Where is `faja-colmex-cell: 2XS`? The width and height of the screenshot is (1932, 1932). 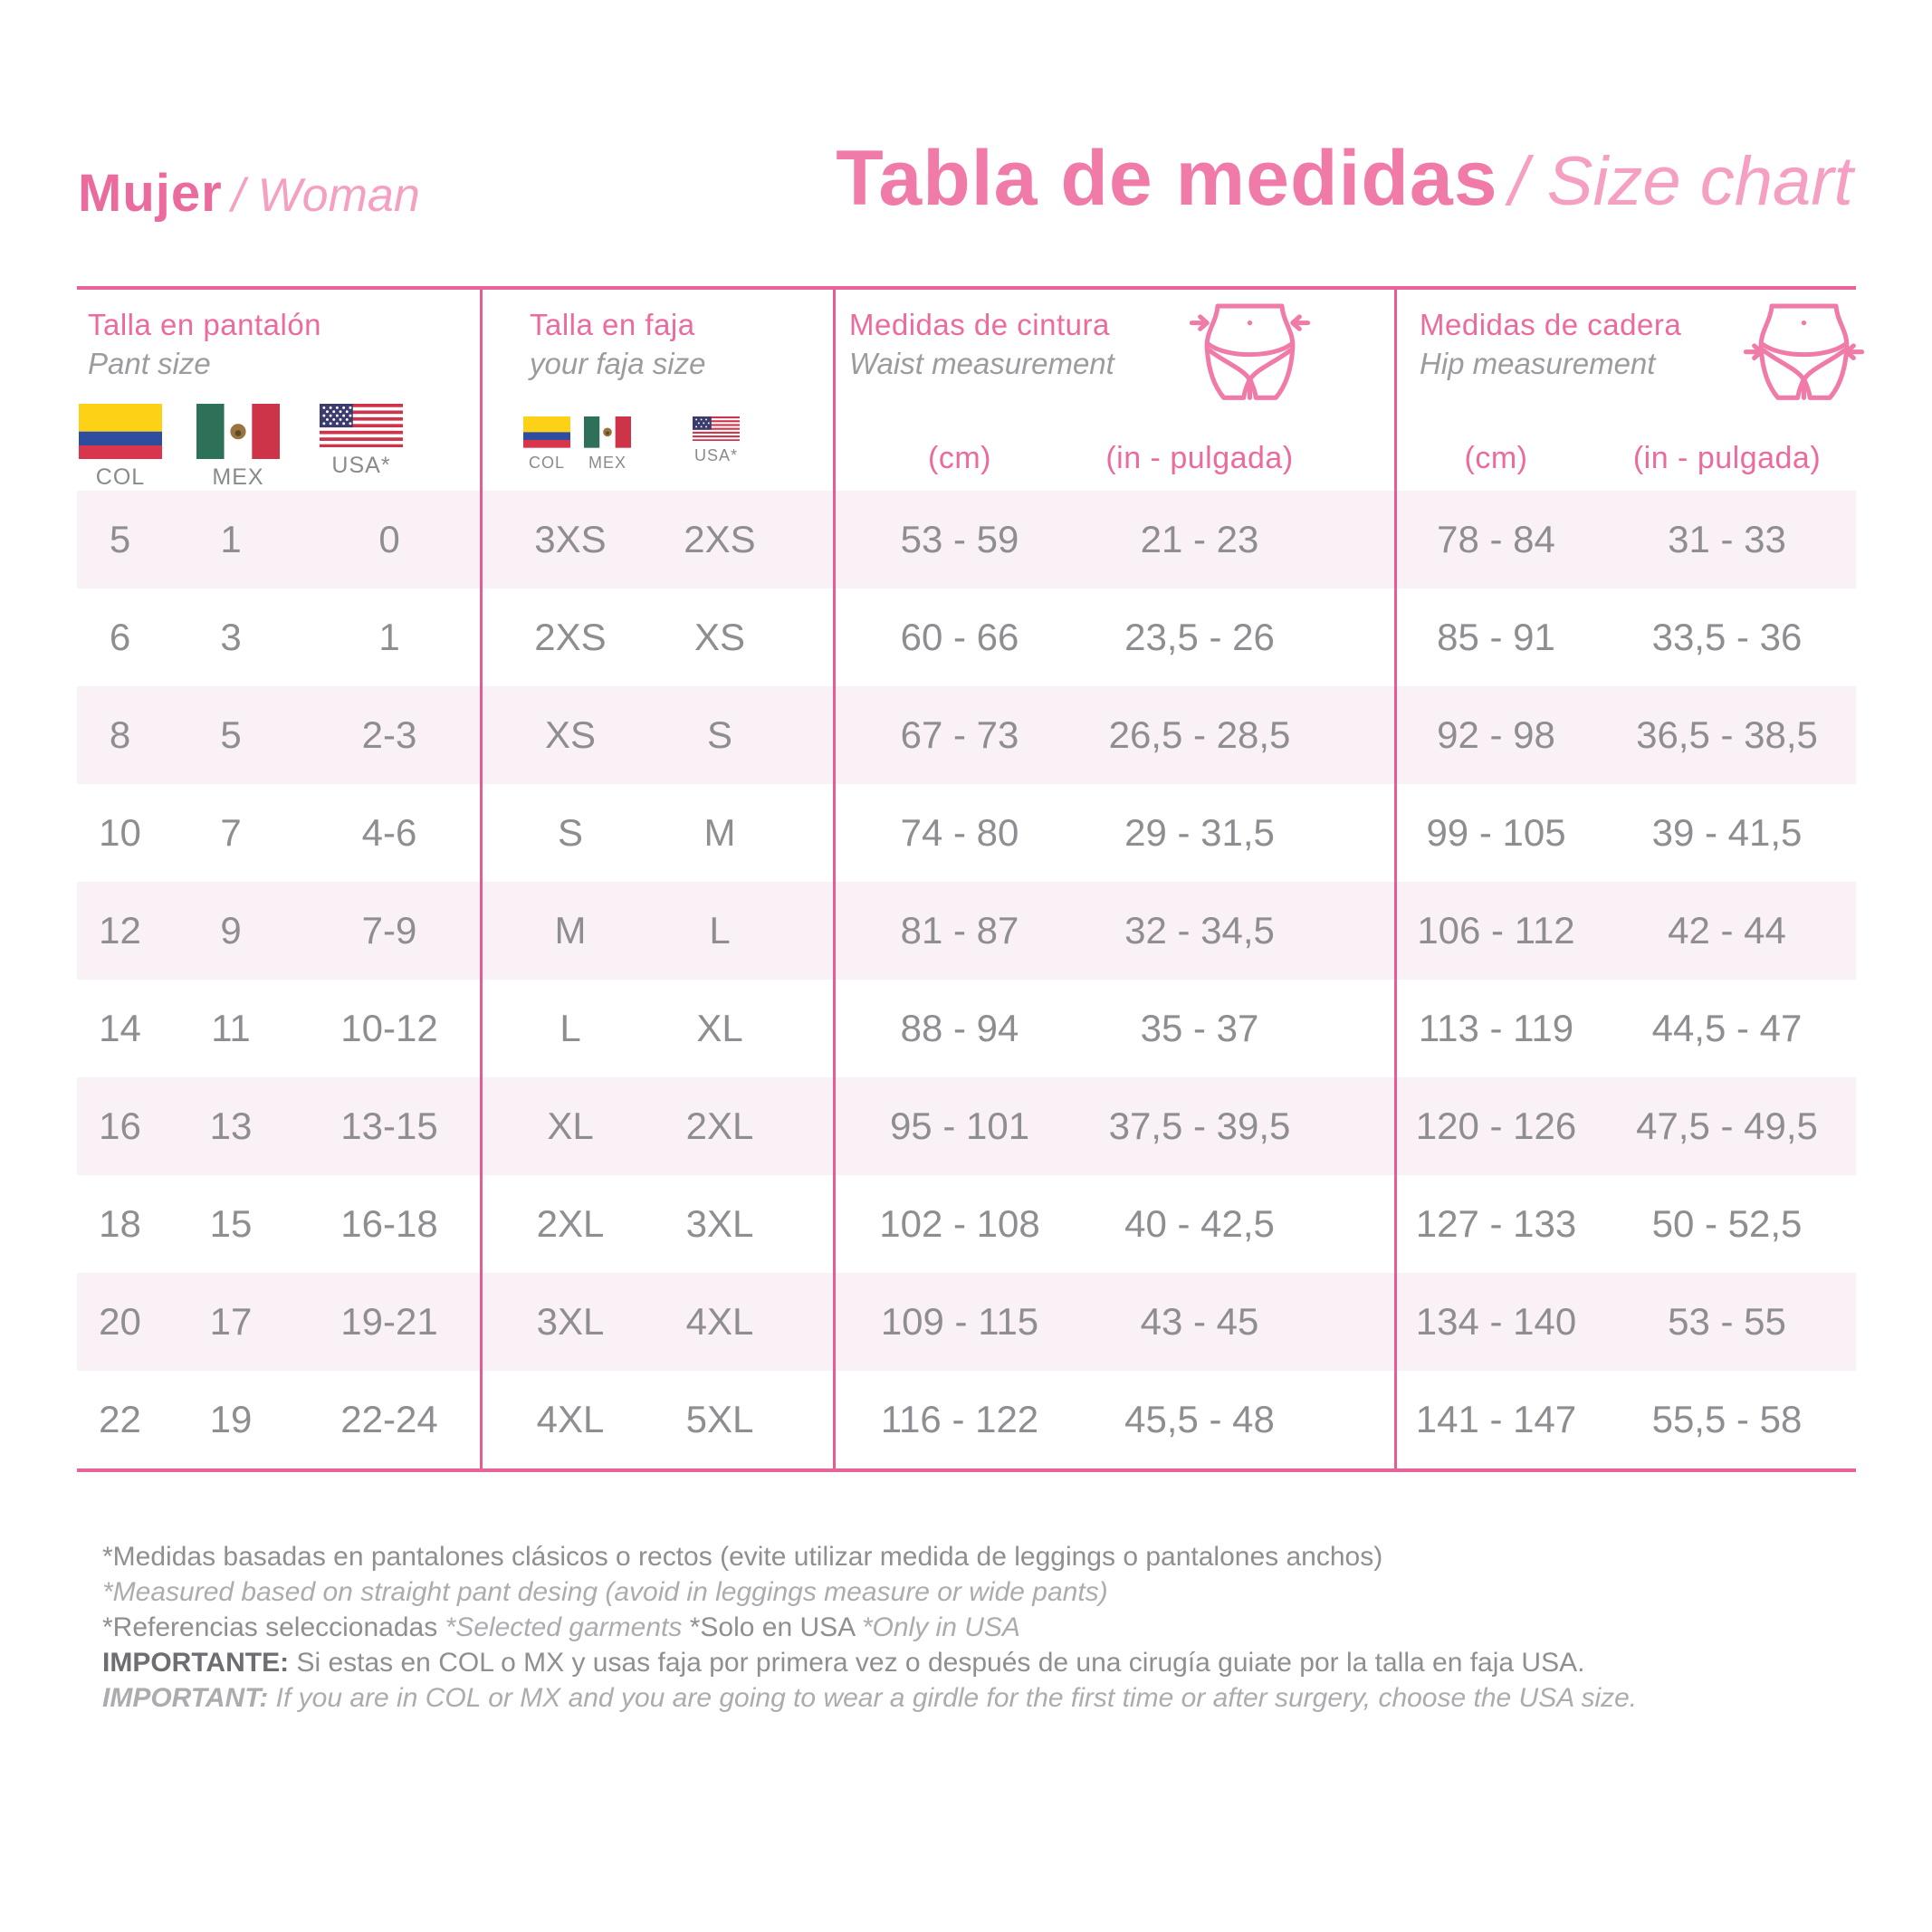 faja-colmex-cell: 2XS is located at coordinates (570, 637).